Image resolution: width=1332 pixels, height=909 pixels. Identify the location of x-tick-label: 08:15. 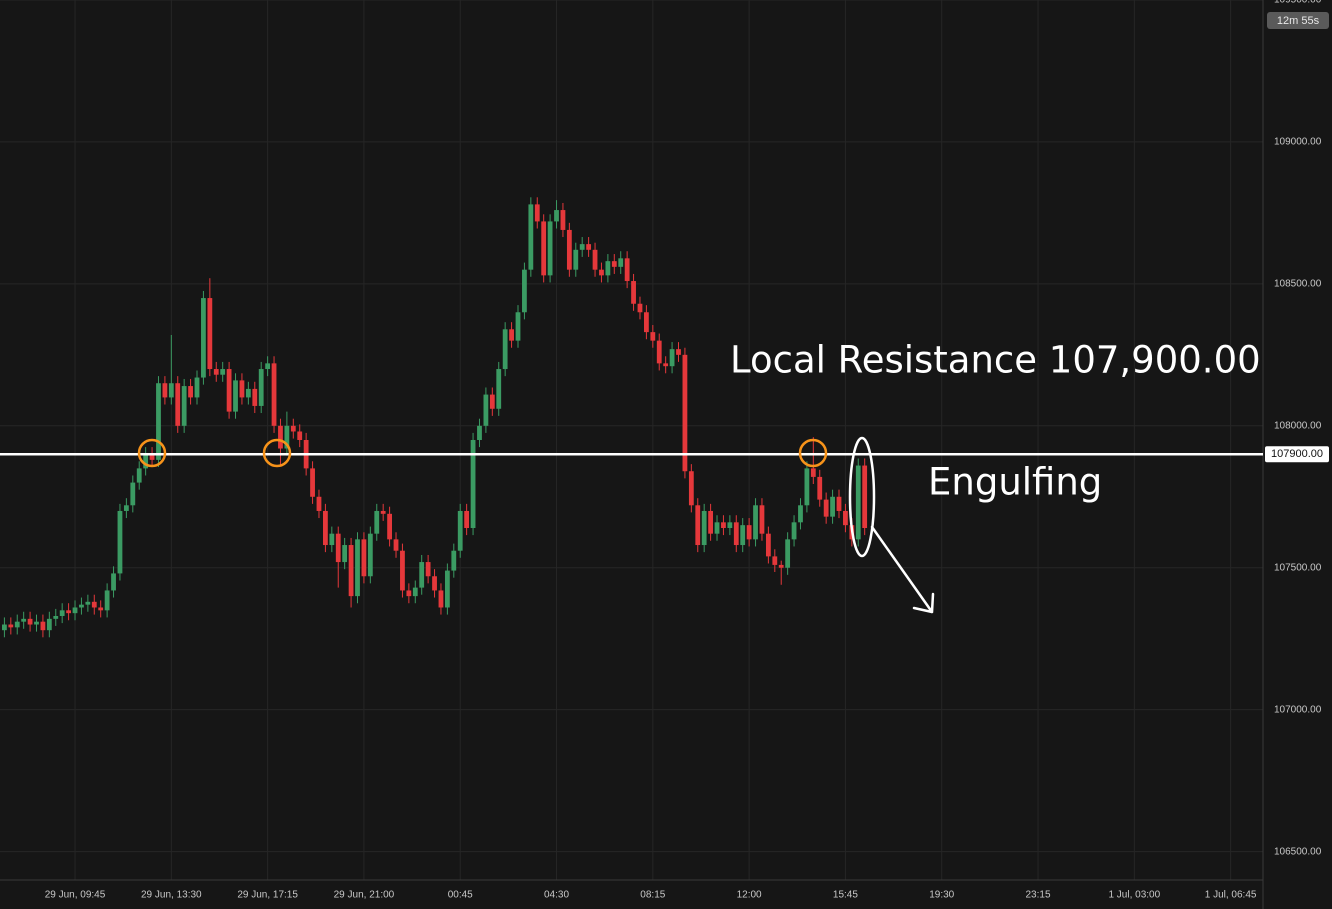
(652, 895).